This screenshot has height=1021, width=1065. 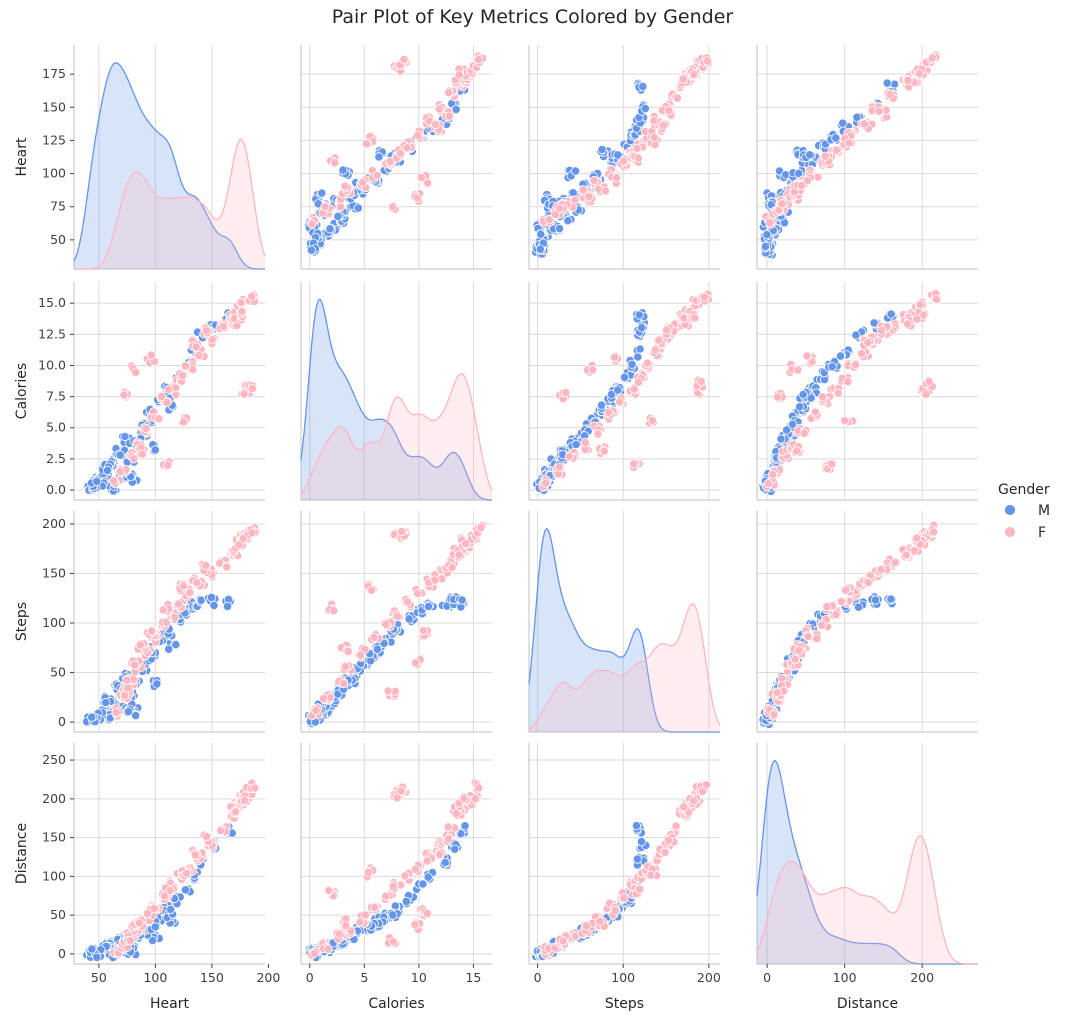 I want to click on panel-calories-vs-calories, so click(x=396, y=391).